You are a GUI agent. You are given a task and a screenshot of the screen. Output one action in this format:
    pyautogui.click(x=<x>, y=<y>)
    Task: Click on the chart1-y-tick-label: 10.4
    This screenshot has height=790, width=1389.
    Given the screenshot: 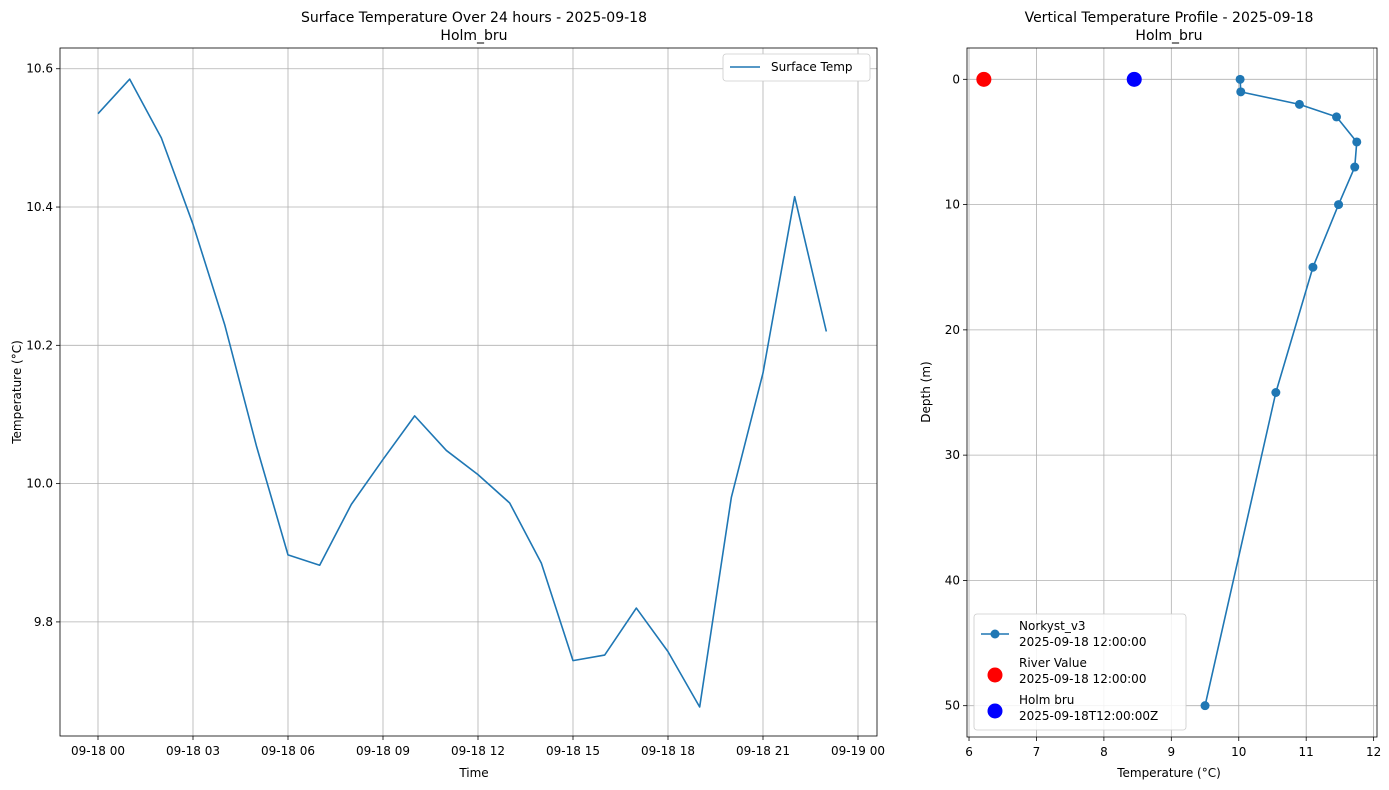 What is the action you would take?
    pyautogui.click(x=39, y=207)
    